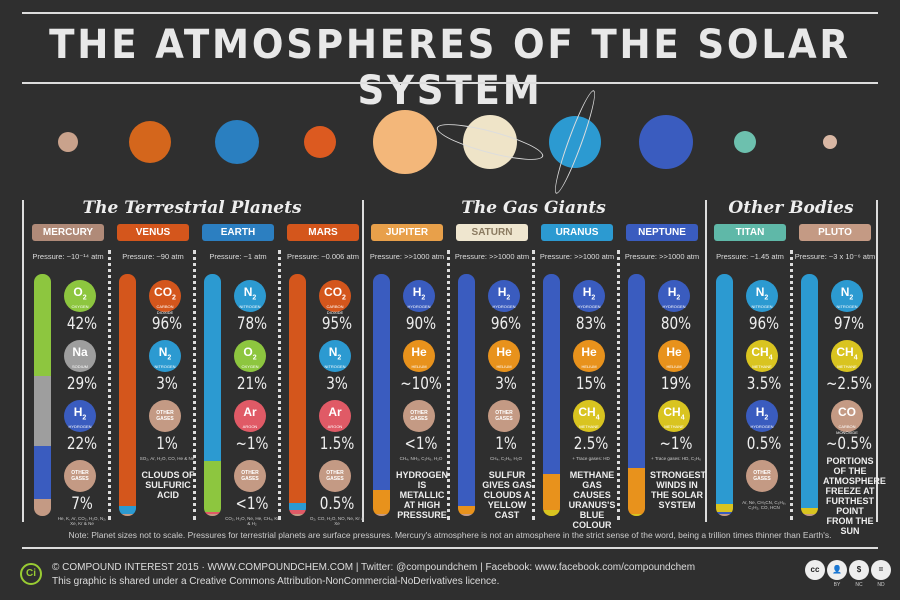 Image resolution: width=900 pixels, height=600 pixels. Describe the element at coordinates (706, 361) in the screenshot. I see `divider` at that location.